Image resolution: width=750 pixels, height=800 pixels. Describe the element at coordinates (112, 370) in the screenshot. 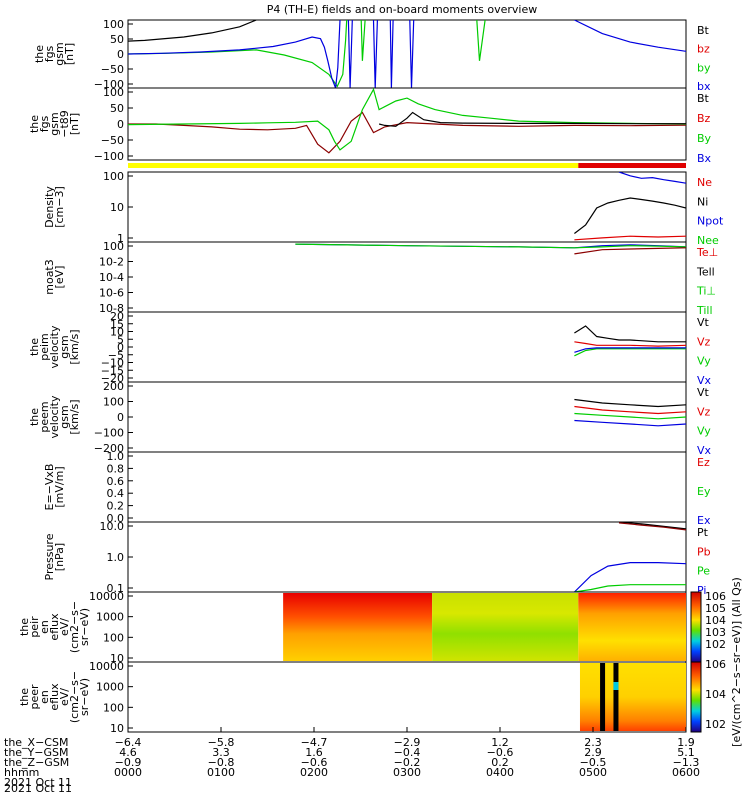

I see `y-tick-label: −15` at that location.